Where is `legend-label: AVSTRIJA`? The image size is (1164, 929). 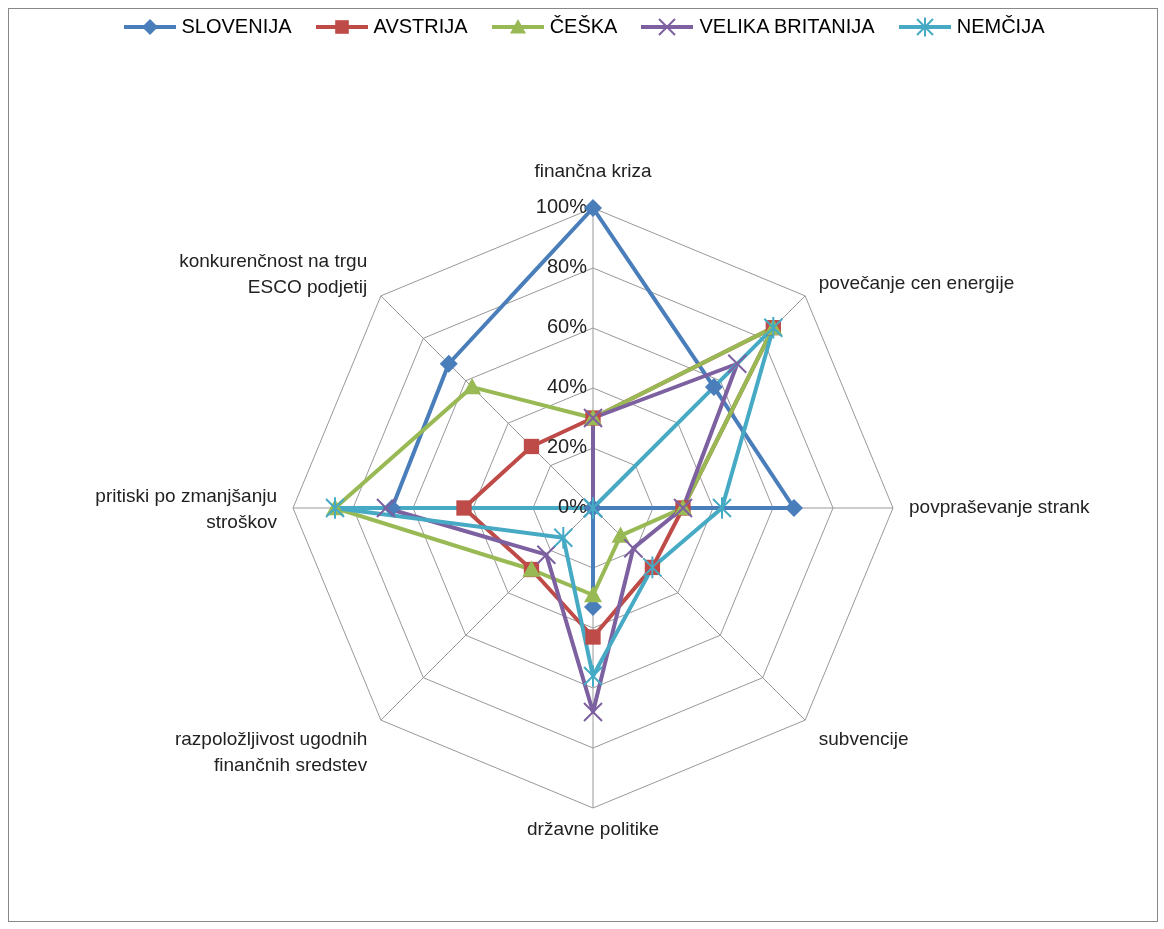
legend-label: AVSTRIJA is located at coordinates (420, 26).